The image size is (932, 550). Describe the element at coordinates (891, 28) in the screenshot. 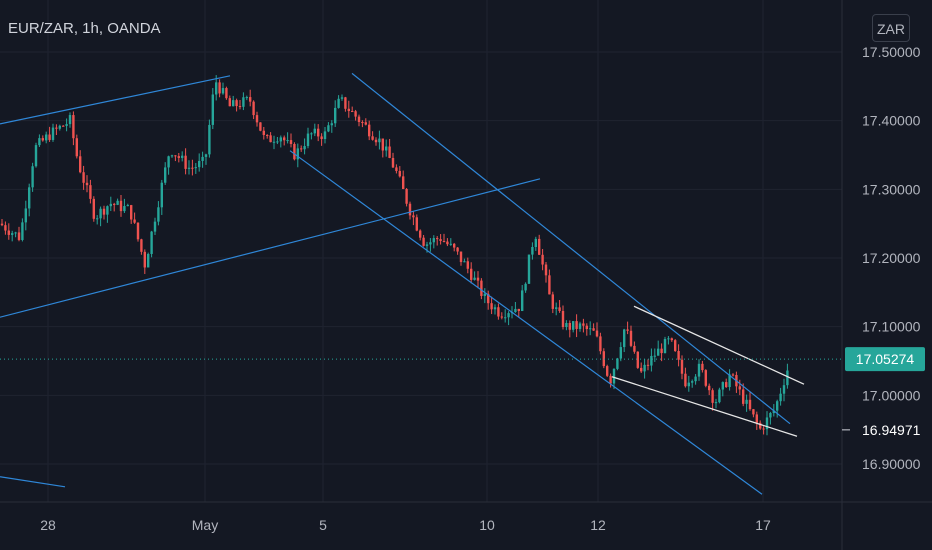

I see `currency-button: ZAR` at that location.